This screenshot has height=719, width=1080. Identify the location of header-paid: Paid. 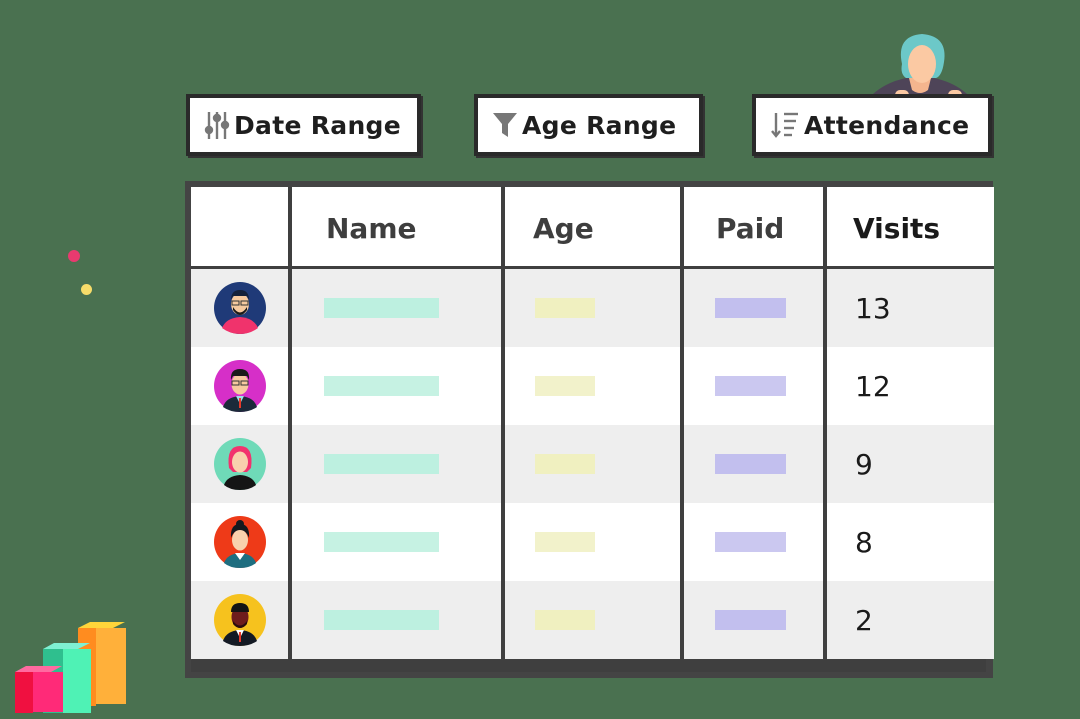
(753, 228).